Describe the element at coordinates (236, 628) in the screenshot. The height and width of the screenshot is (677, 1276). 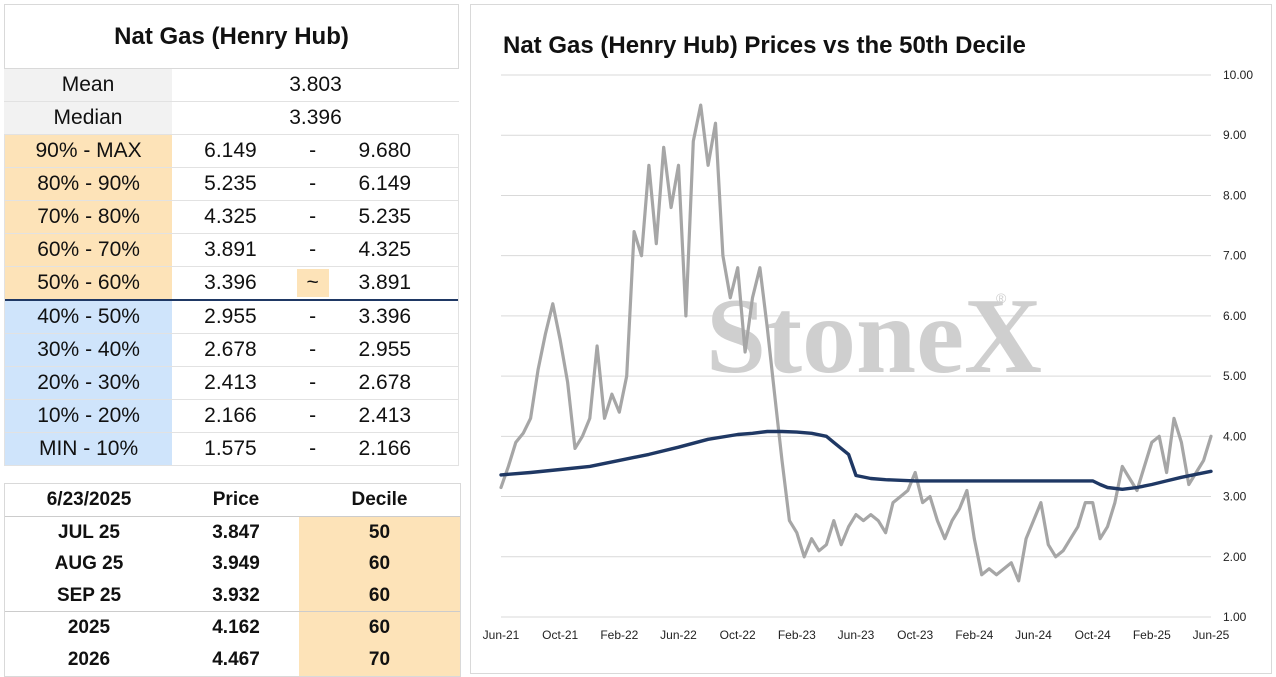
I see `contract-price: 4.162` at that location.